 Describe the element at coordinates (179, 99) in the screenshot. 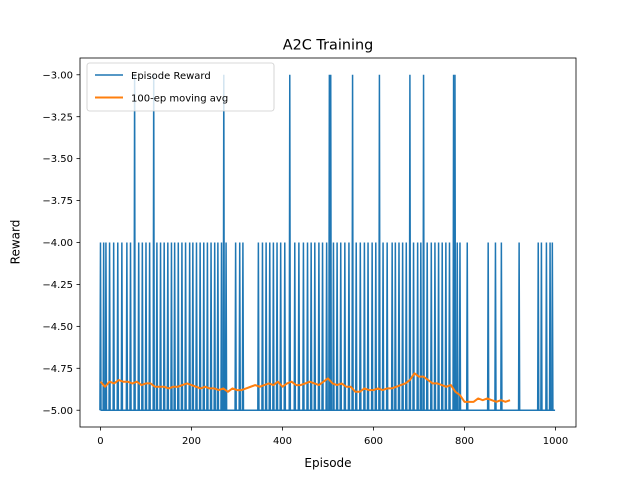

I see `legend-label: 100-ep moving avg` at that location.